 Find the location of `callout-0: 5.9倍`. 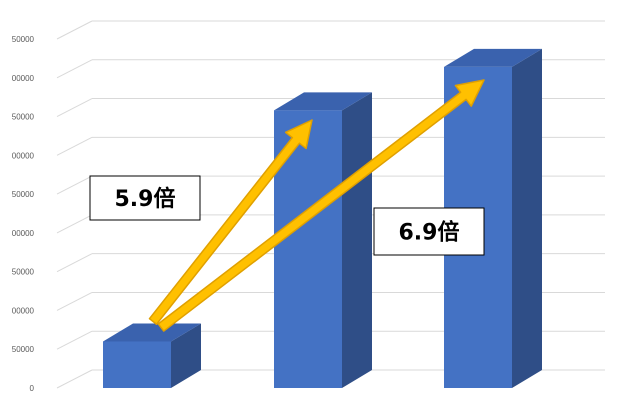

callout-0: 5.9倍 is located at coordinates (145, 198).